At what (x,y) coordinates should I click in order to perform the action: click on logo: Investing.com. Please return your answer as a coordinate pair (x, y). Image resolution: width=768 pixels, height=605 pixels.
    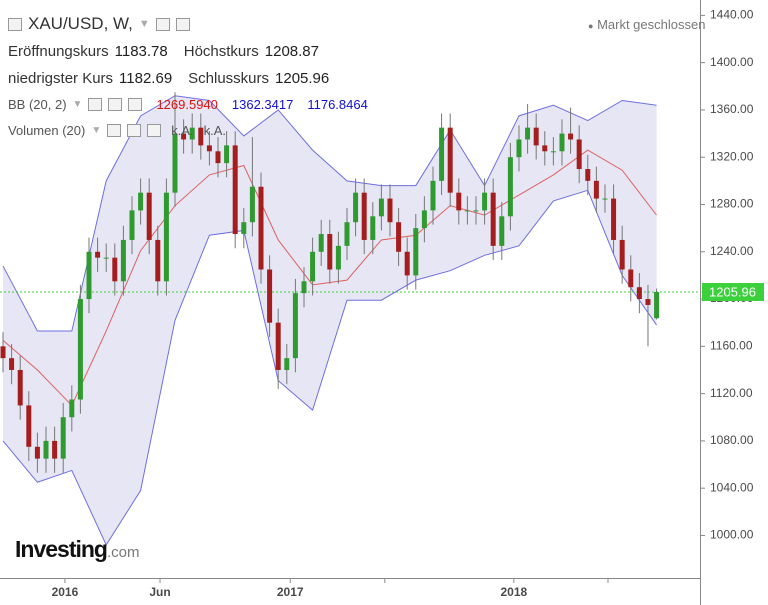
    Looking at the image, I should click on (77, 549).